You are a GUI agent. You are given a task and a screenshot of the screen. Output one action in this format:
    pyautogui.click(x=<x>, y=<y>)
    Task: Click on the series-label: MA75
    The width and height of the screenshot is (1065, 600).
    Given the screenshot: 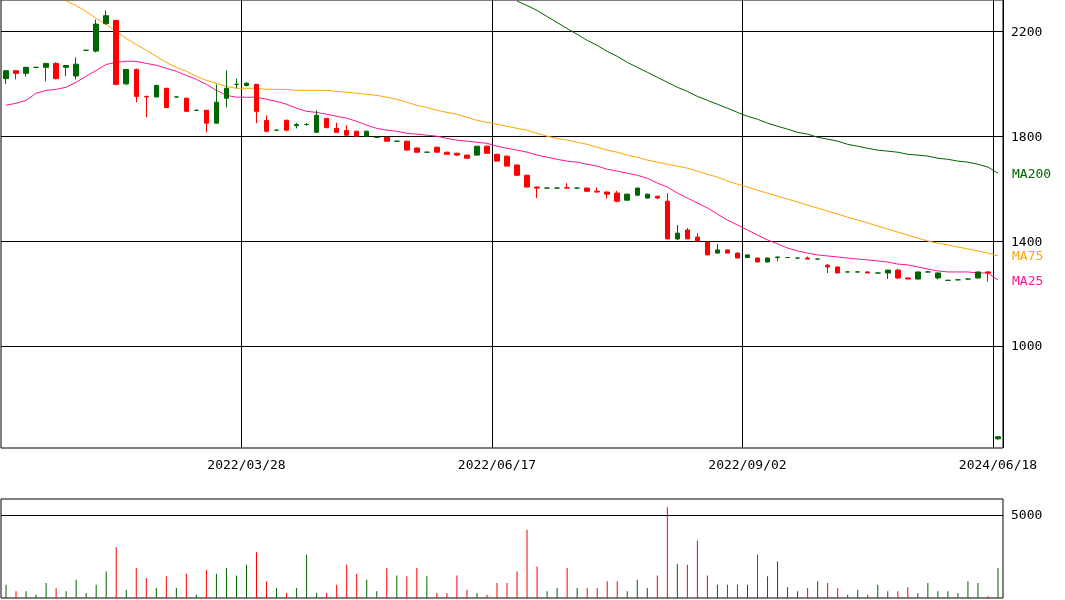 What is the action you would take?
    pyautogui.click(x=1027, y=256)
    